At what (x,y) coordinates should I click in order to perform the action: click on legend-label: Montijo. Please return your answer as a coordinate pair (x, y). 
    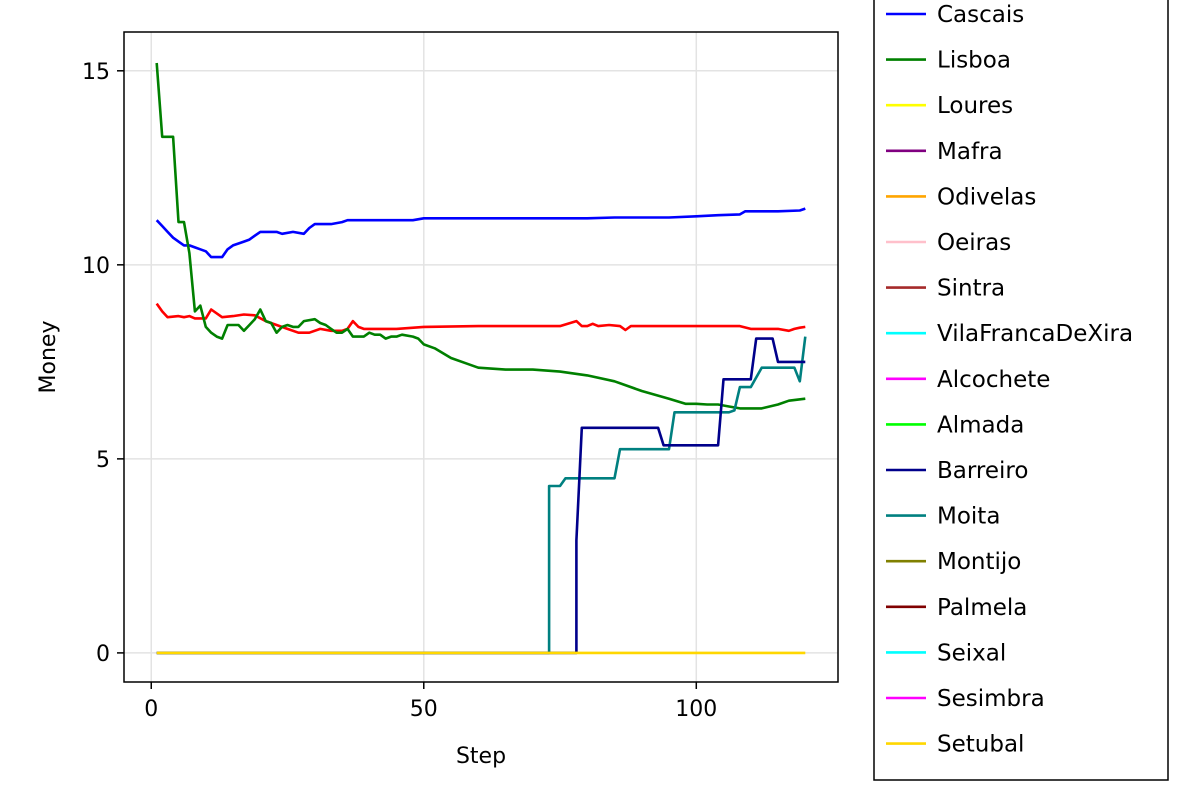
    Looking at the image, I should click on (979, 562).